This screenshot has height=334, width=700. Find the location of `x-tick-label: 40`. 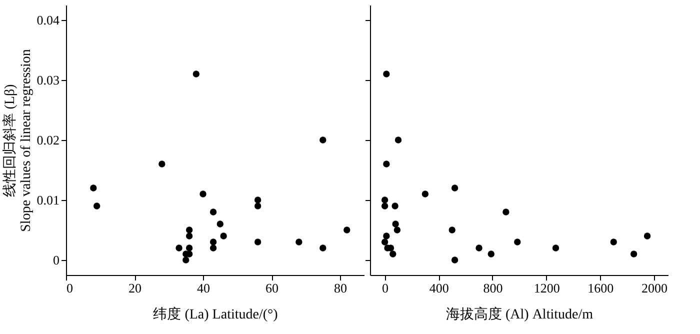

x-tick-label: 40 is located at coordinates (203, 288).